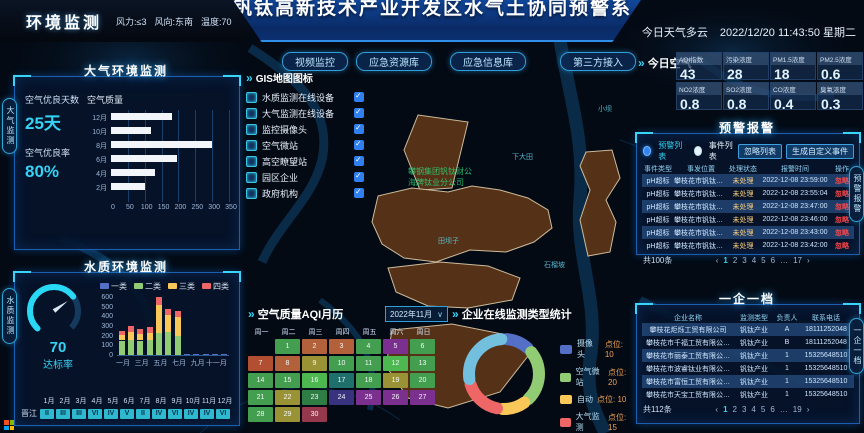  What do you see at coordinates (748, 329) in the screenshot?
I see `table-row: 攀枝花炬烁工贸有限公司 钒钛产业 A 18111252048` at bounding box center [748, 329].